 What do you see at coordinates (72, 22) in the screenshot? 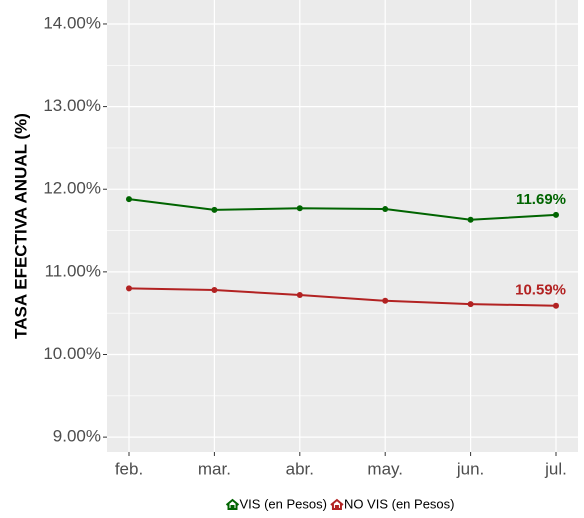
I see `y-tick-label: 14.00%` at bounding box center [72, 22].